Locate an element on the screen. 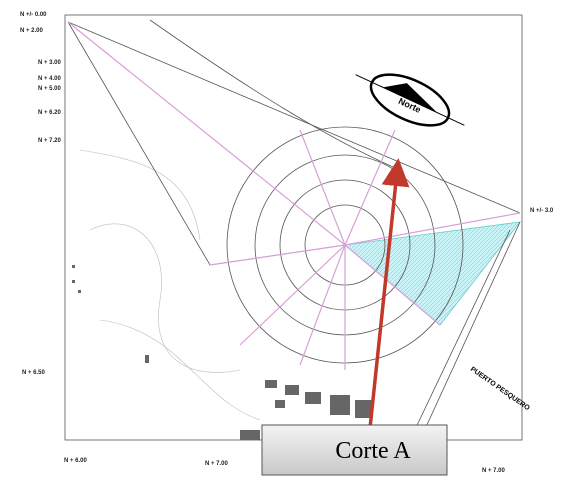 This screenshot has height=479, width=571. level-label: N + 6.00 is located at coordinates (76, 461).